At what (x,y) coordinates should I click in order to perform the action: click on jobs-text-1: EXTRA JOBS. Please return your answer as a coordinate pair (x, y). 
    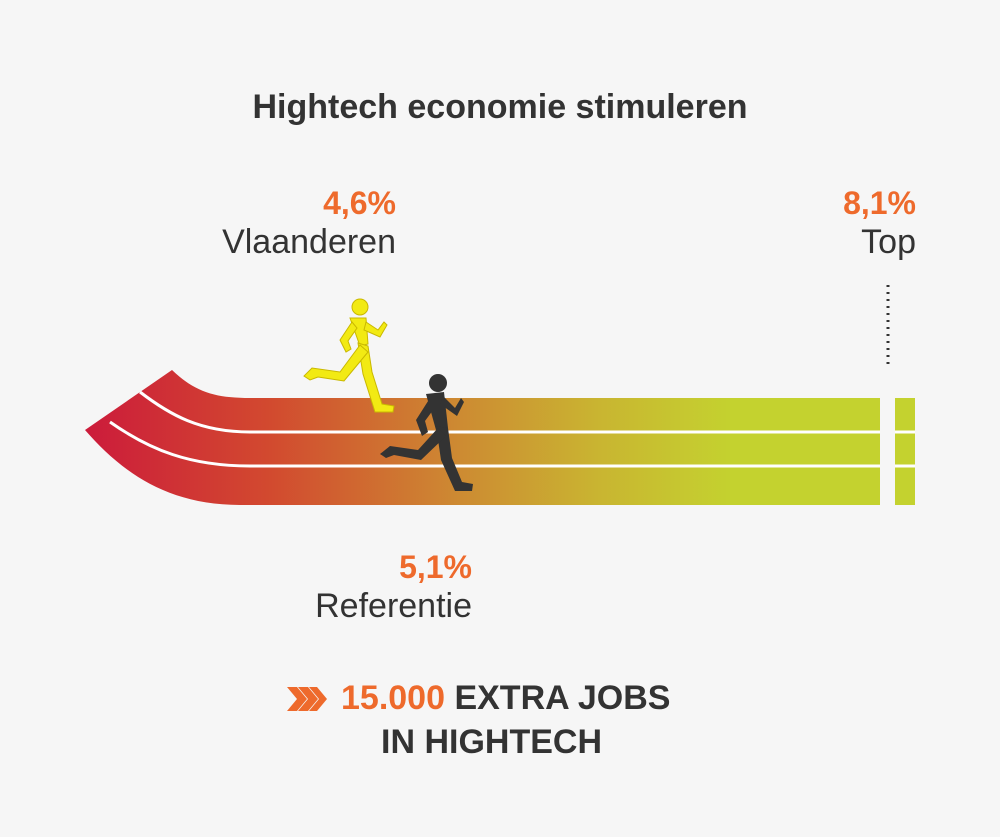
    Looking at the image, I should click on (562, 698).